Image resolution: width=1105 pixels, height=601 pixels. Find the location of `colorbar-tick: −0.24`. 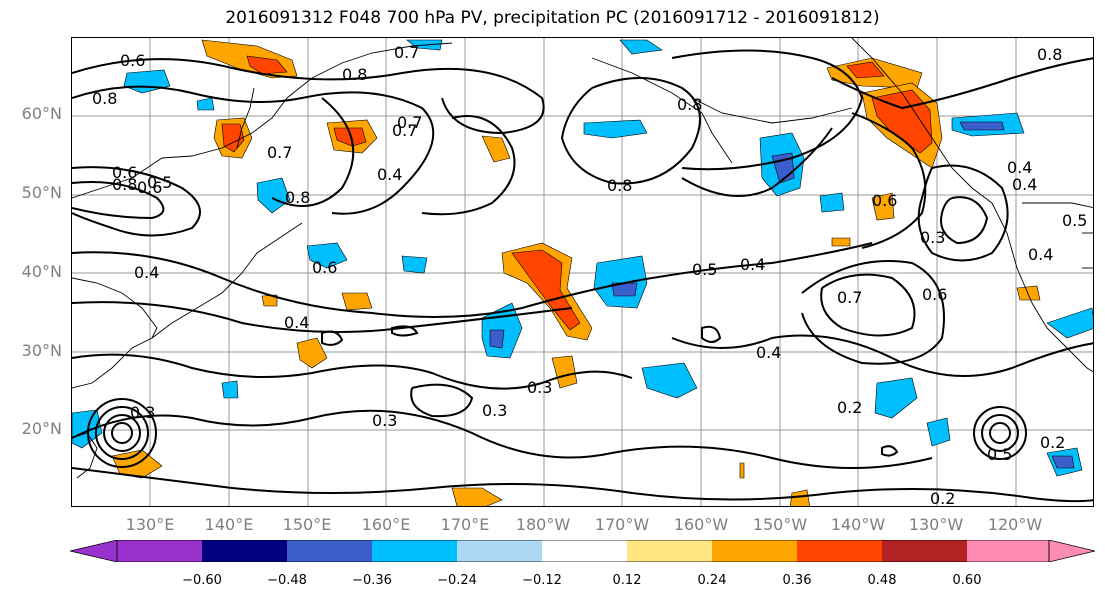

colorbar-tick: −0.24 is located at coordinates (457, 580).